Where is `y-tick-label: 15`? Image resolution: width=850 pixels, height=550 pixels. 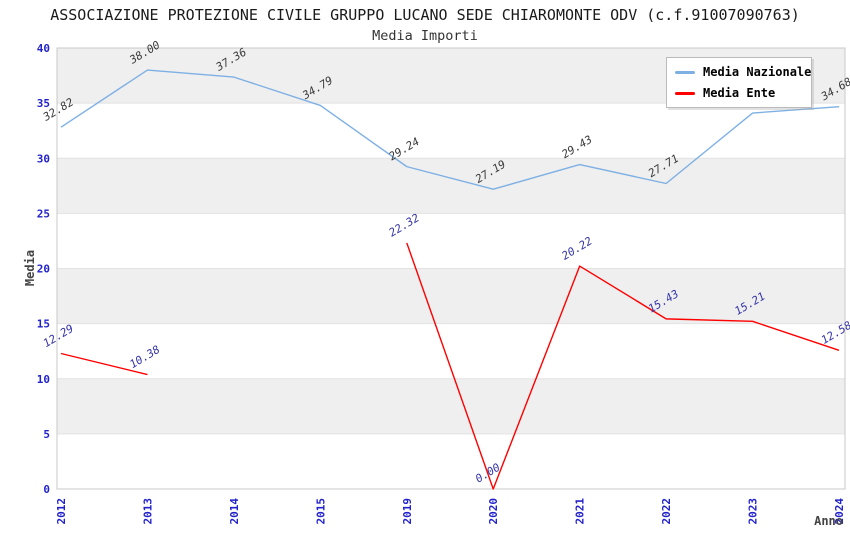 y-tick-label: 15 is located at coordinates (43, 324).